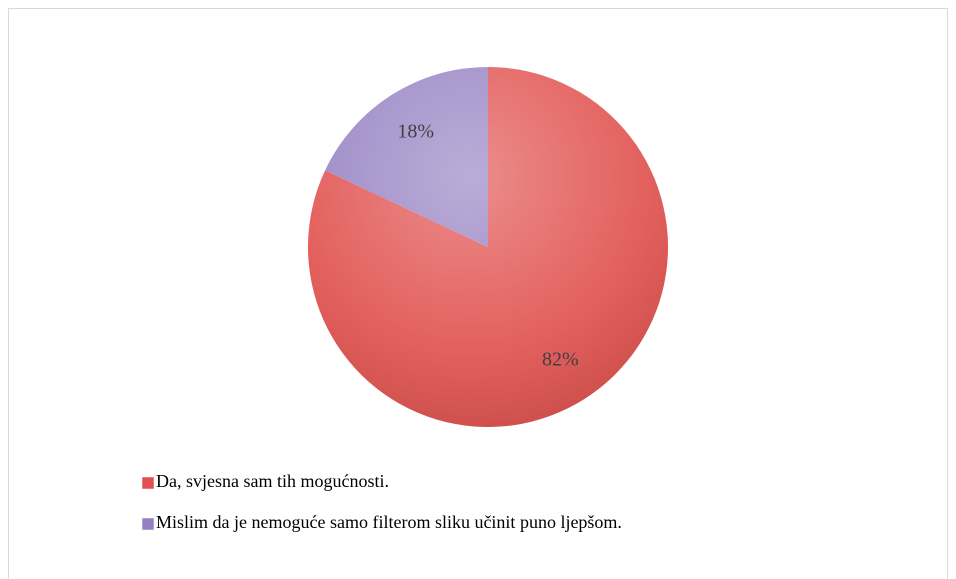  Describe the element at coordinates (272, 481) in the screenshot. I see `legend-label: Da, svjesna sam tih mogućnosti.` at that location.